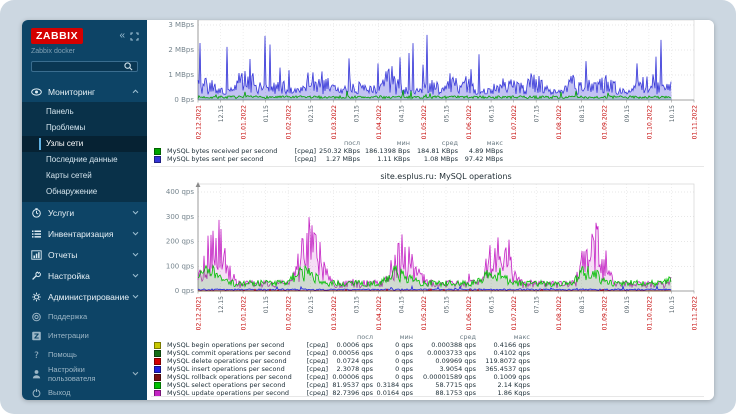 Image resolution: width=736 pixels, height=414 pixels. Describe the element at coordinates (427, 396) in the screenshot. I see `divider` at that location.